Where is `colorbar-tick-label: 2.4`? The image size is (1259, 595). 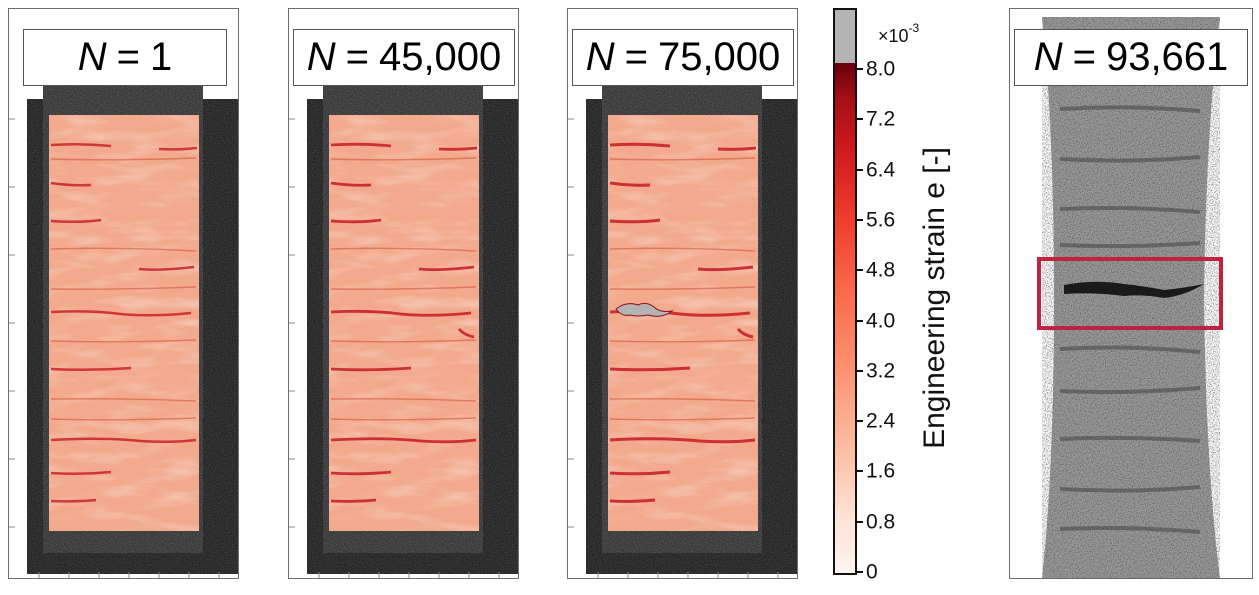 colorbar-tick-label: 2.4 is located at coordinates (881, 421).